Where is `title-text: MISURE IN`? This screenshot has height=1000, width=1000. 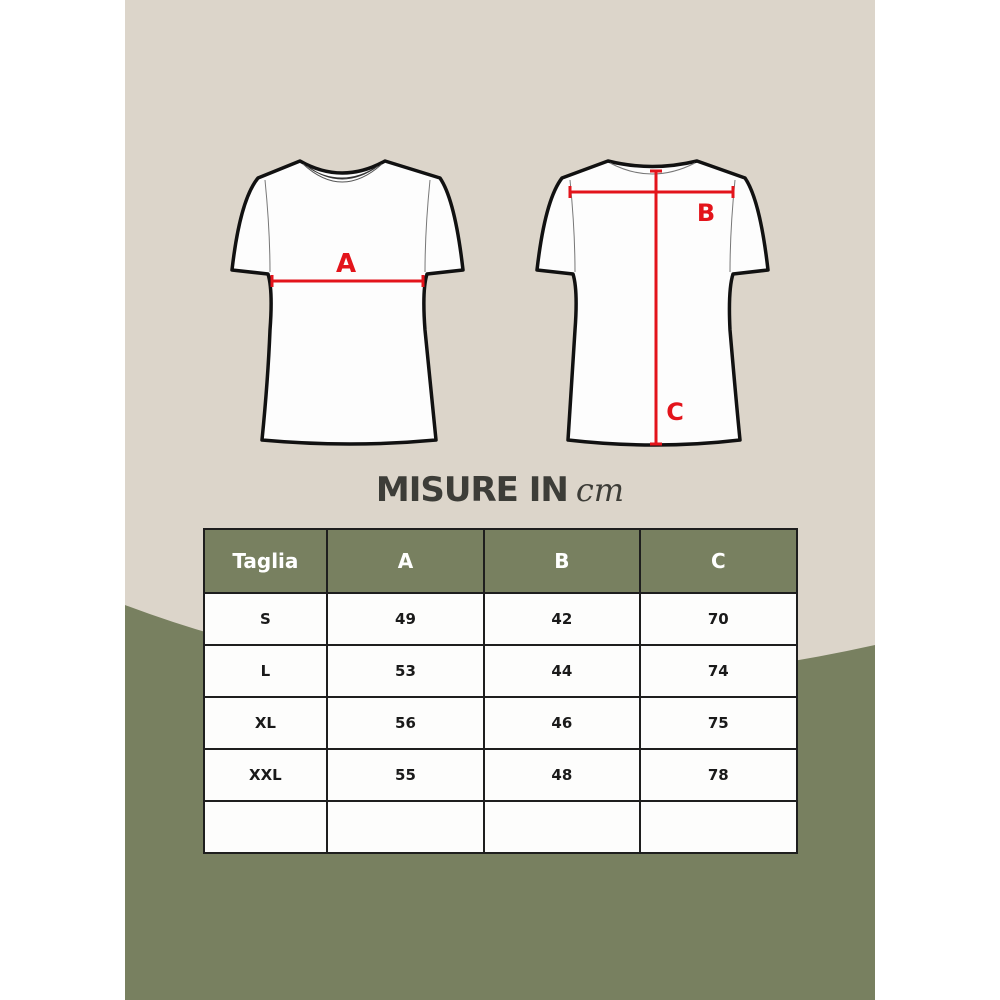
title-text: MISURE IN is located at coordinates (472, 490).